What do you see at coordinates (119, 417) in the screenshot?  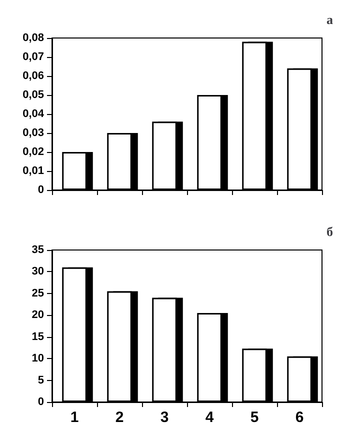 I see `x-tick-label: 2` at bounding box center [119, 417].